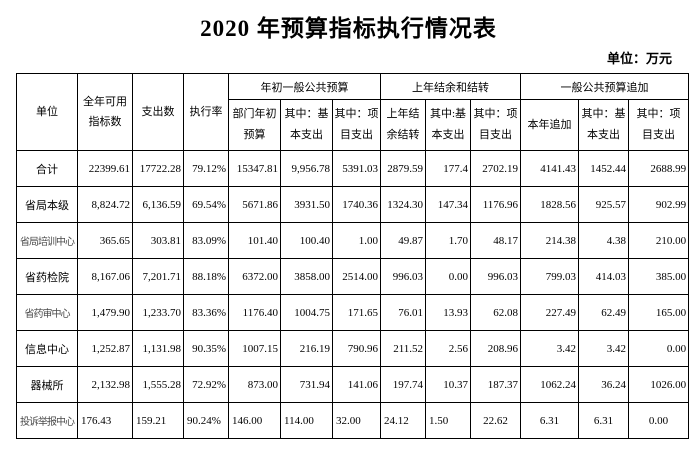  What do you see at coordinates (254, 204) in the screenshot?
I see `value-cell: 5671.86` at bounding box center [254, 204].